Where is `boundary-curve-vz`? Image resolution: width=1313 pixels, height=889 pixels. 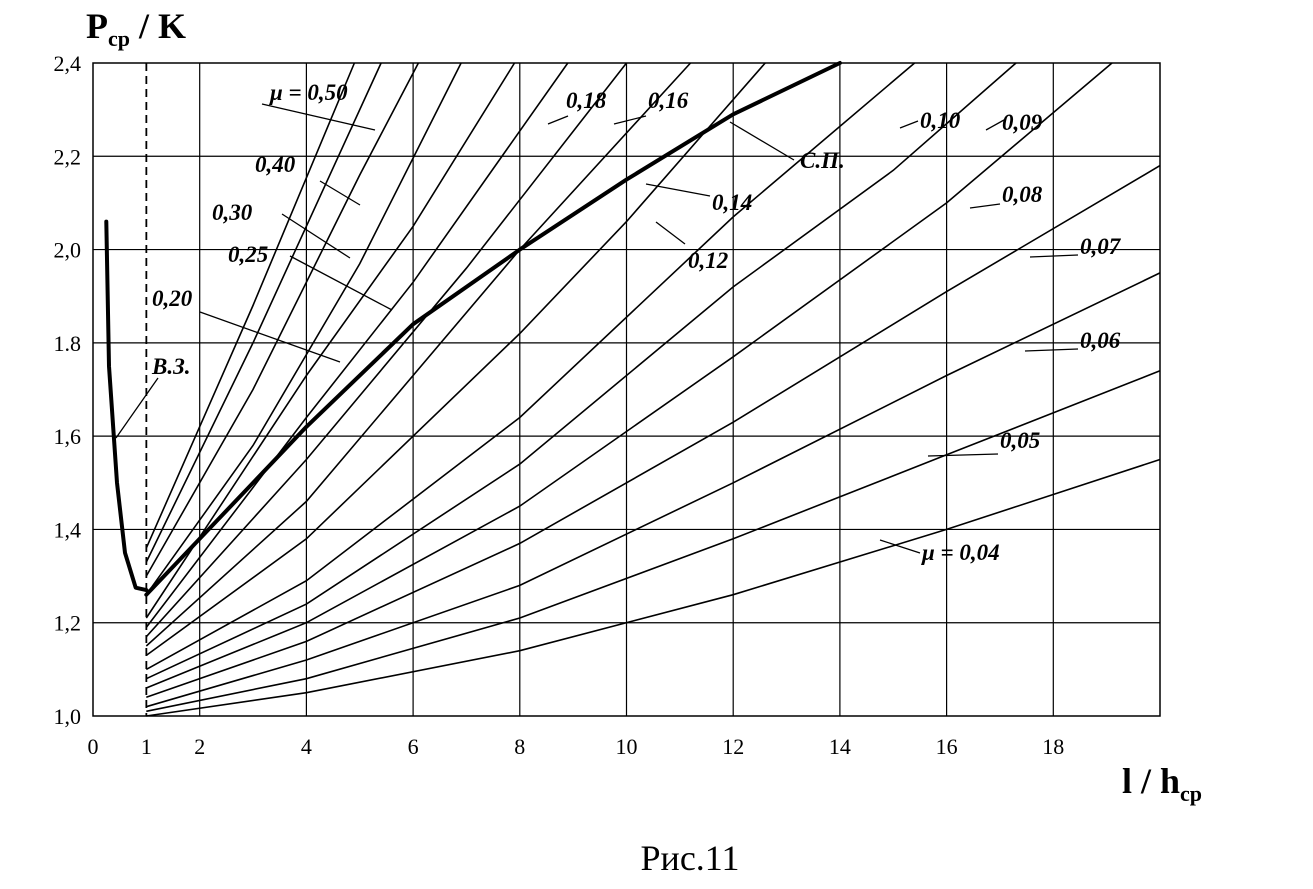 boundary-curve-vz is located at coordinates (126, 406).